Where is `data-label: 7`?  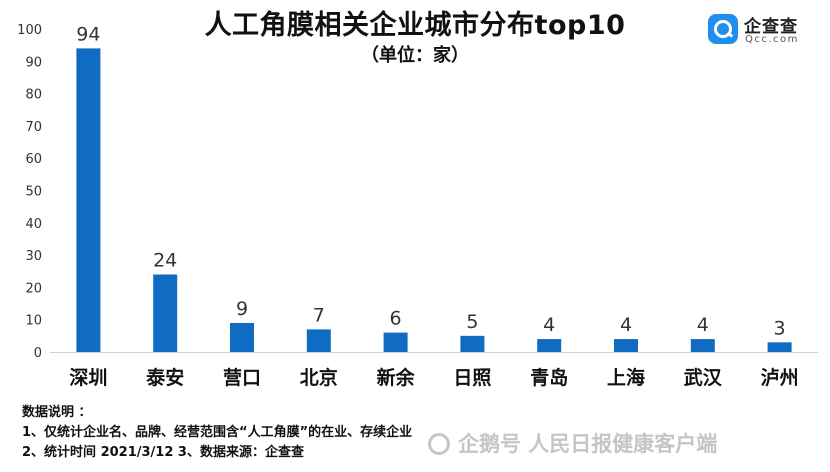
data-label: 7 is located at coordinates (319, 315).